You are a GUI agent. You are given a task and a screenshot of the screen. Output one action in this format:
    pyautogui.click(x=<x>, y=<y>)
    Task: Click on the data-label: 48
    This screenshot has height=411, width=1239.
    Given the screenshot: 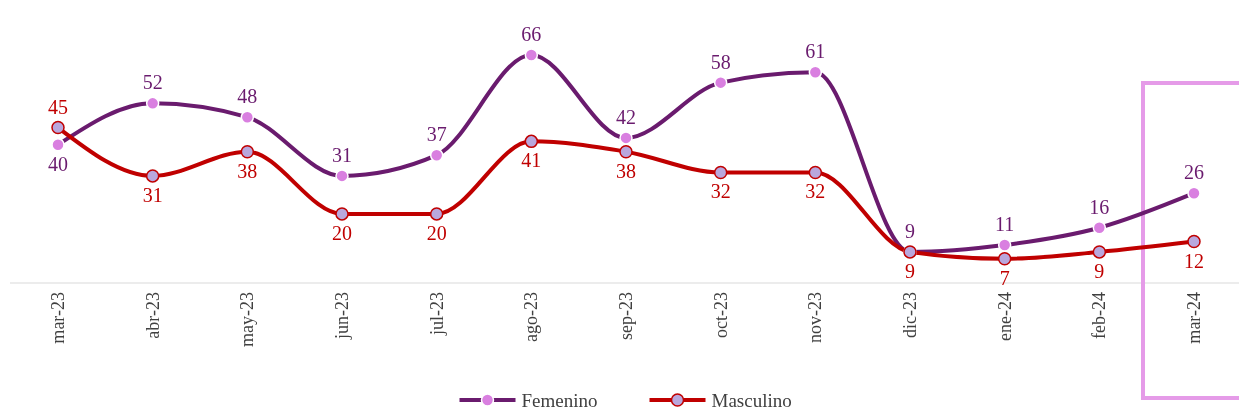 What is the action you would take?
    pyautogui.click(x=247, y=96)
    